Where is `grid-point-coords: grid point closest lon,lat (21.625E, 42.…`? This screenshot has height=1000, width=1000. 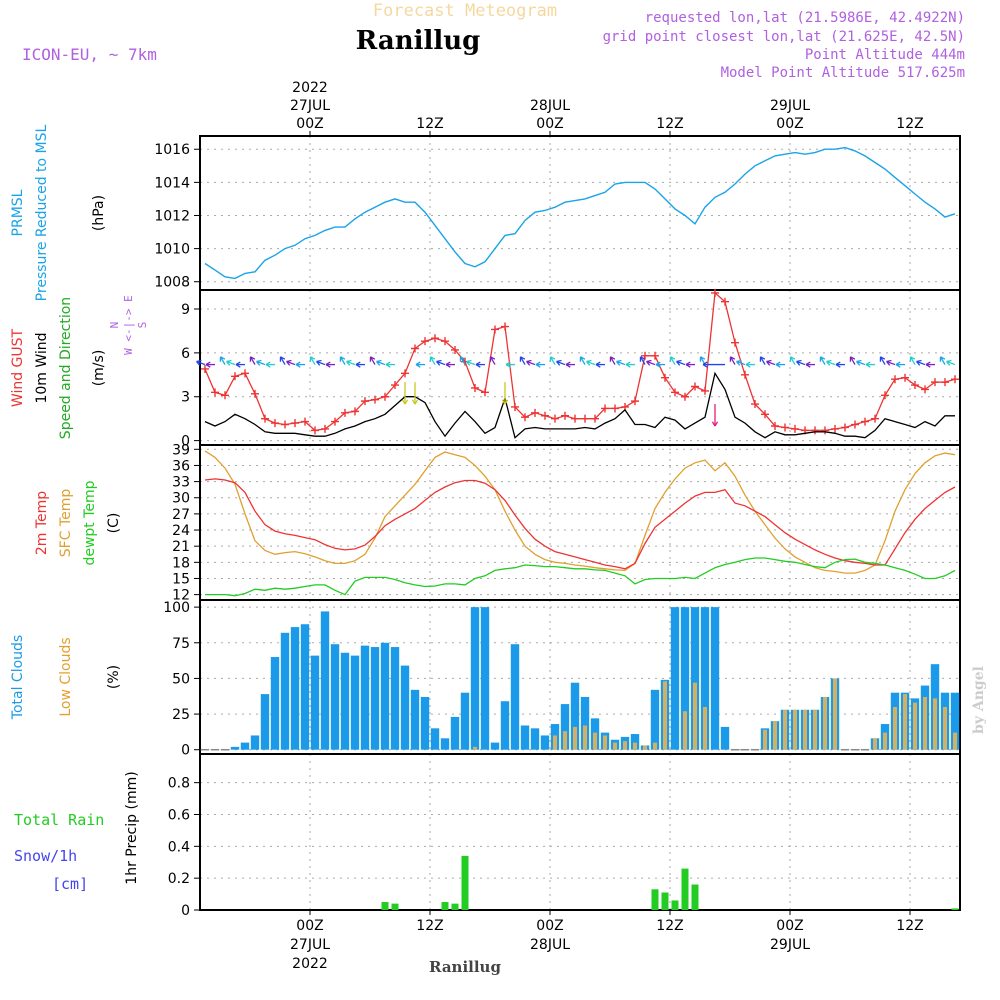 grid-point-coords: grid point closest lon,lat (21.625E, 42.… is located at coordinates (784, 37).